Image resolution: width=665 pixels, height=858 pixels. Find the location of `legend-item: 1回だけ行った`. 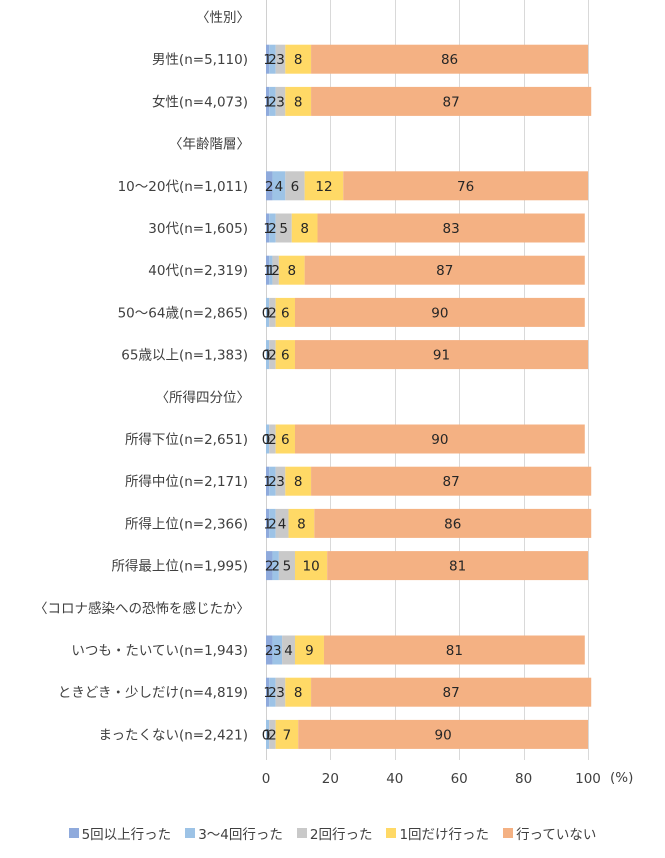

legend-item: 1回だけ行った is located at coordinates (437, 833).